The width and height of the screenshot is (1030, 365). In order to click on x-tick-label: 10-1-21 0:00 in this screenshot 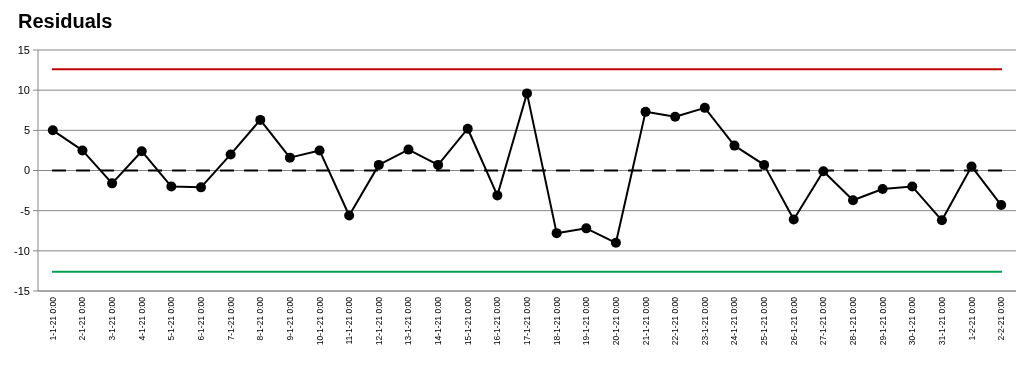, I will do `click(319, 321)`.